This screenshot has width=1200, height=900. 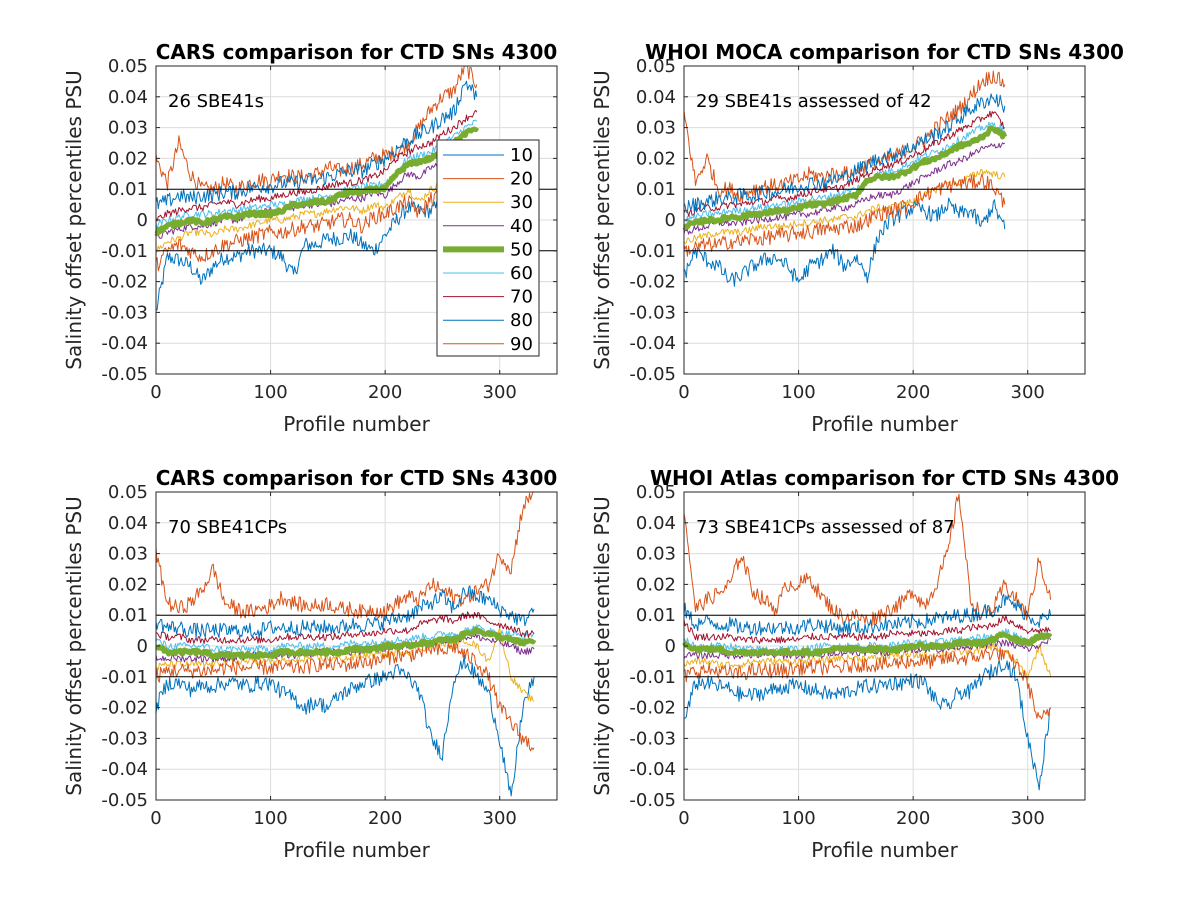 I want to click on legend-label-p10: 10, so click(x=521, y=155).